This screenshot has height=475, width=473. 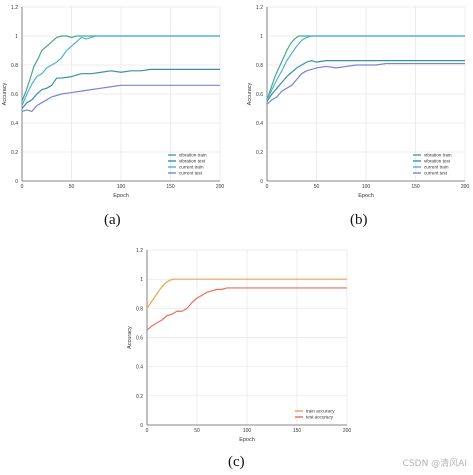 I want to click on watermark: CSDN @清风AI, so click(x=434, y=464).